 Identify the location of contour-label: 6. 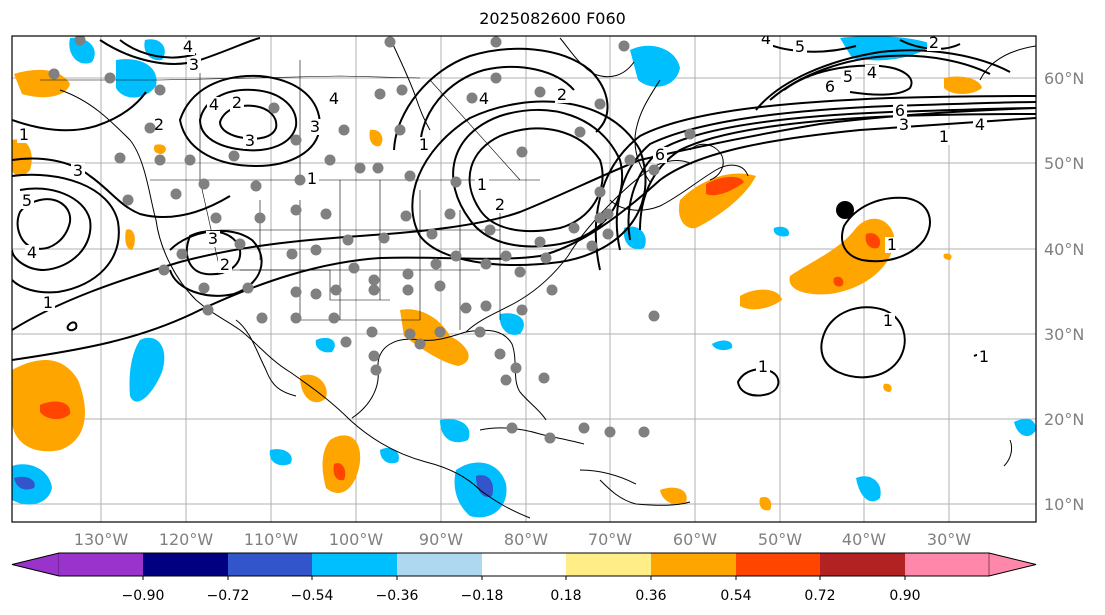
(830, 86).